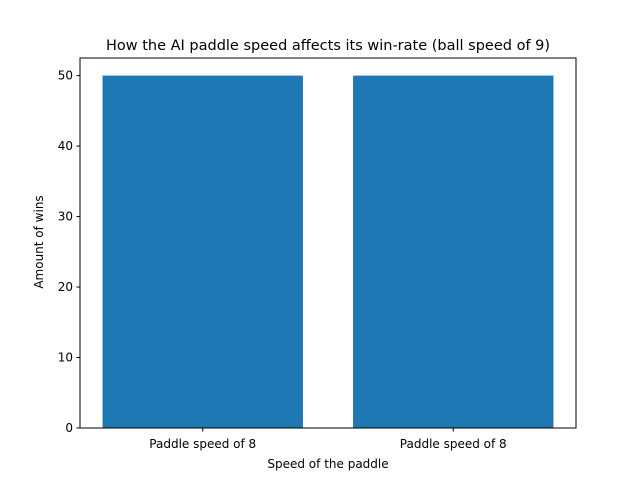  What do you see at coordinates (65, 146) in the screenshot?
I see `y-tick-label: 40` at bounding box center [65, 146].